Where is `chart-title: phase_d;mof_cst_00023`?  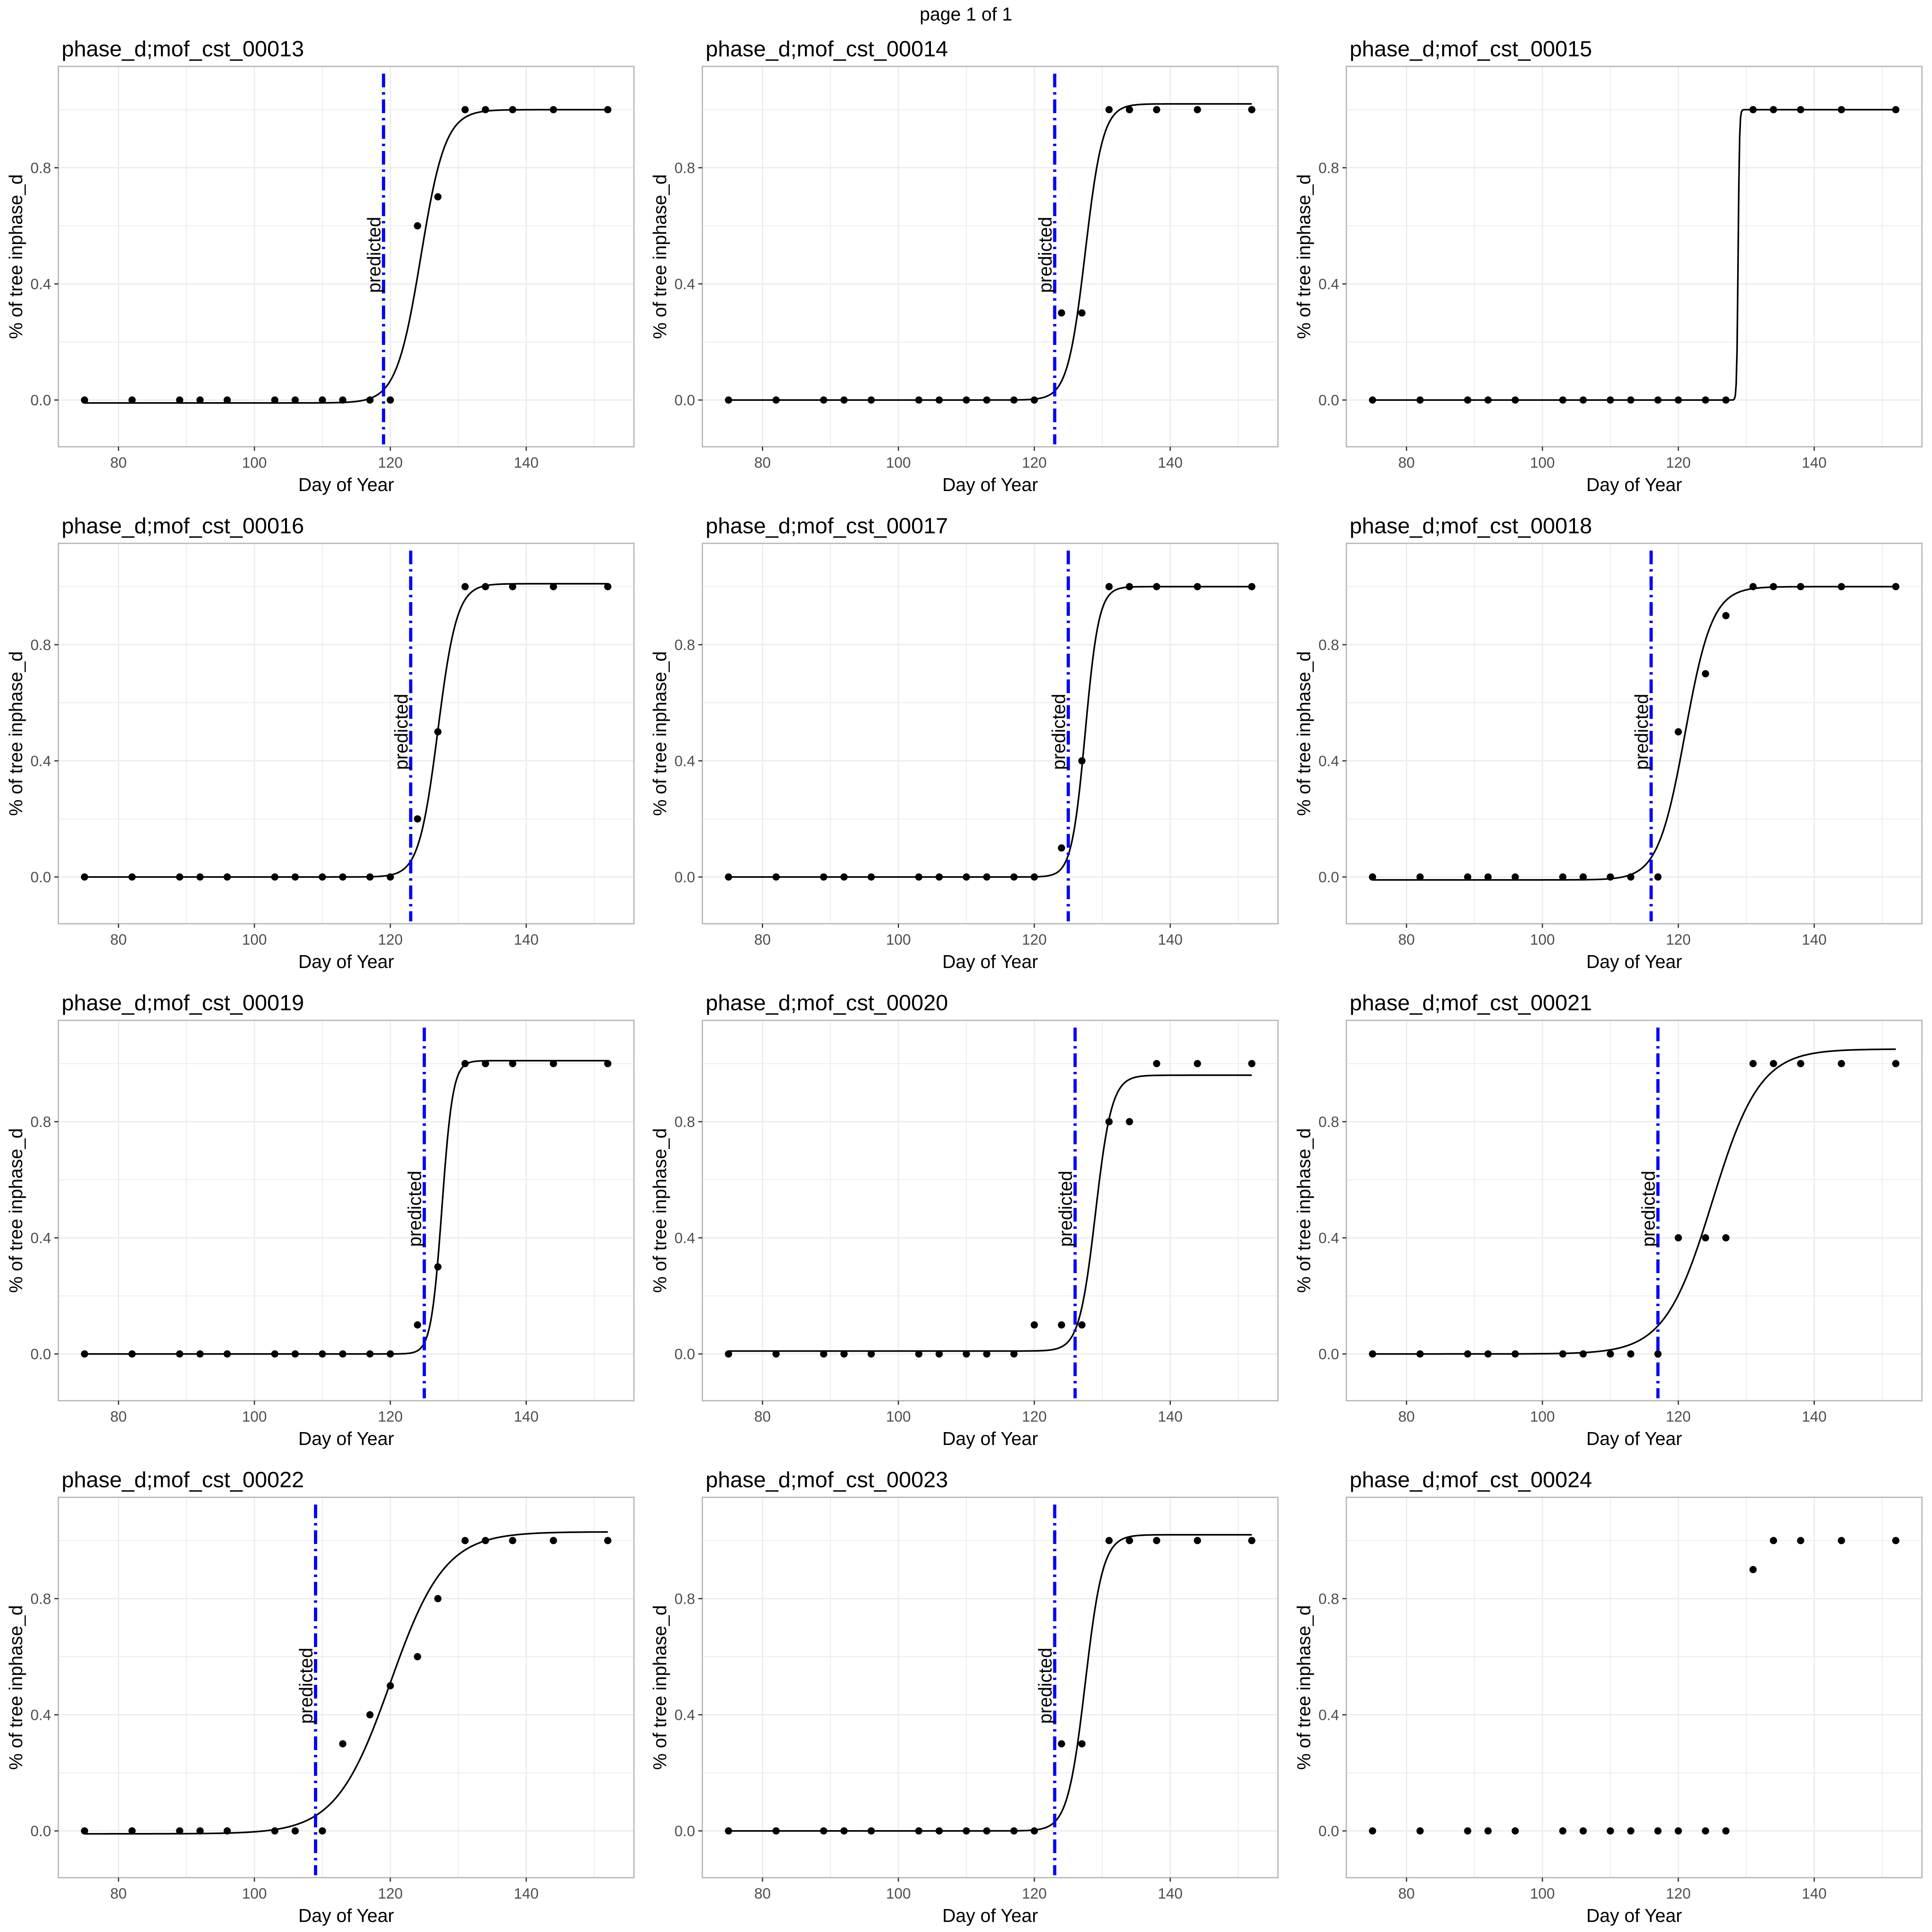
chart-title: phase_d;mof_cst_00023 is located at coordinates (827, 1479).